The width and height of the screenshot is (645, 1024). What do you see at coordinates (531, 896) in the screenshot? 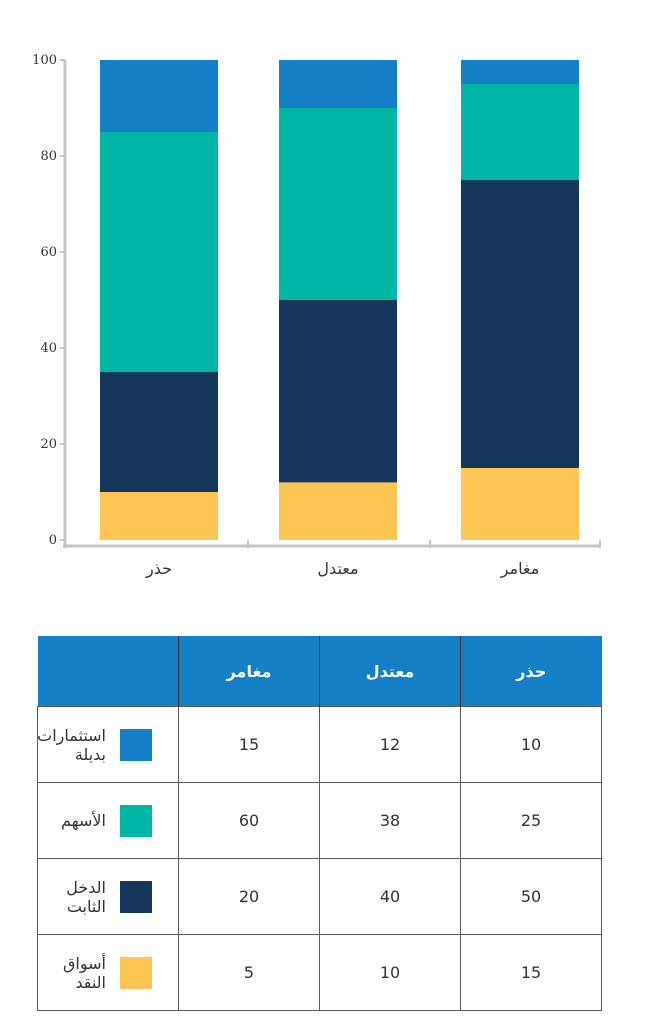
I see `table-cell: 50` at bounding box center [531, 896].